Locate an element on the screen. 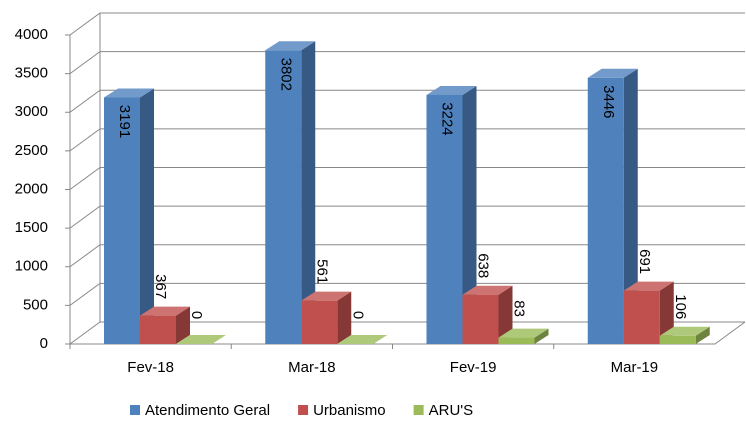  x-tick-label: Fev-19 is located at coordinates (473, 367).